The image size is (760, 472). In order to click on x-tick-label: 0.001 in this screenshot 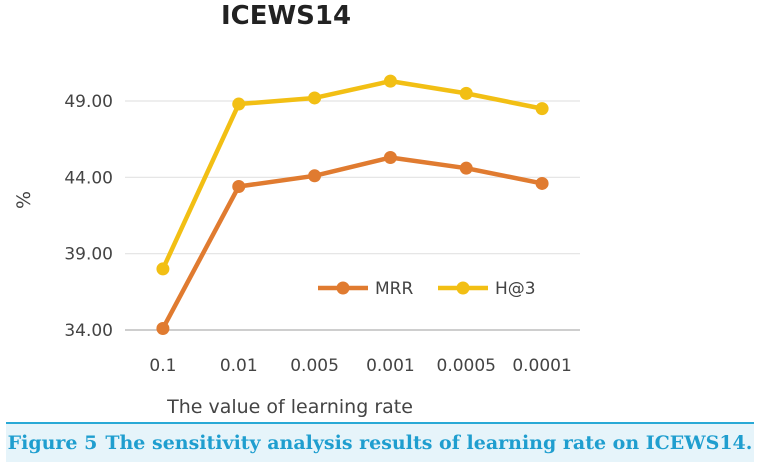, I will do `click(390, 366)`.